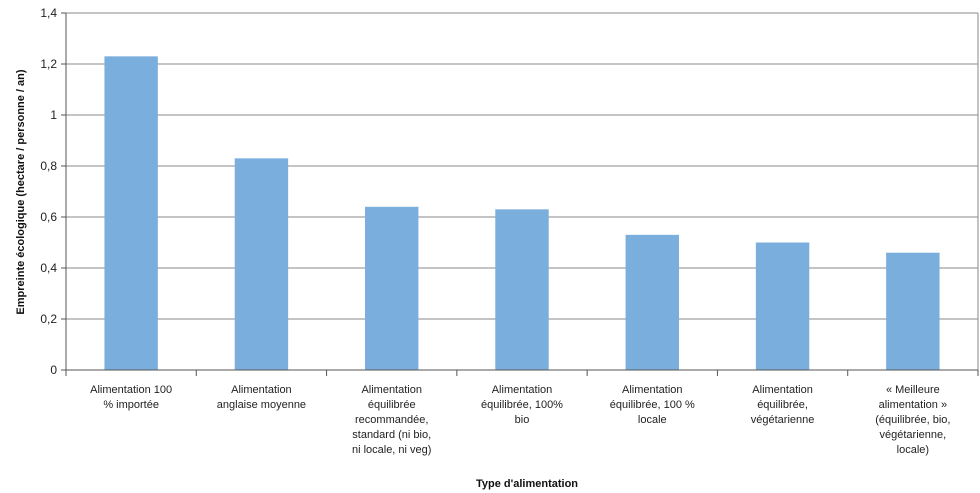 The height and width of the screenshot is (493, 980). Describe the element at coordinates (48, 64) in the screenshot. I see `y-tick-label: 1,2` at that location.